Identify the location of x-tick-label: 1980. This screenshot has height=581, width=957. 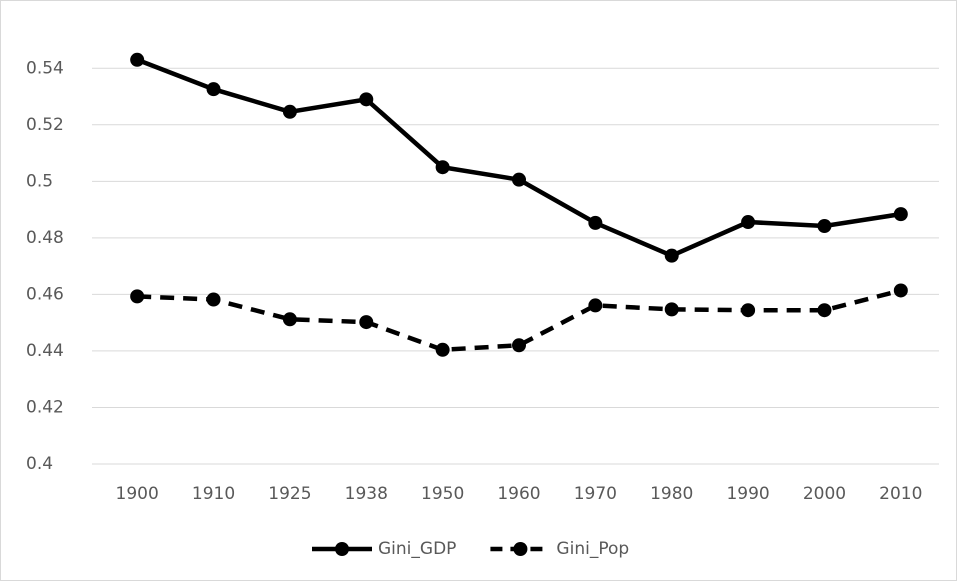
(671, 494).